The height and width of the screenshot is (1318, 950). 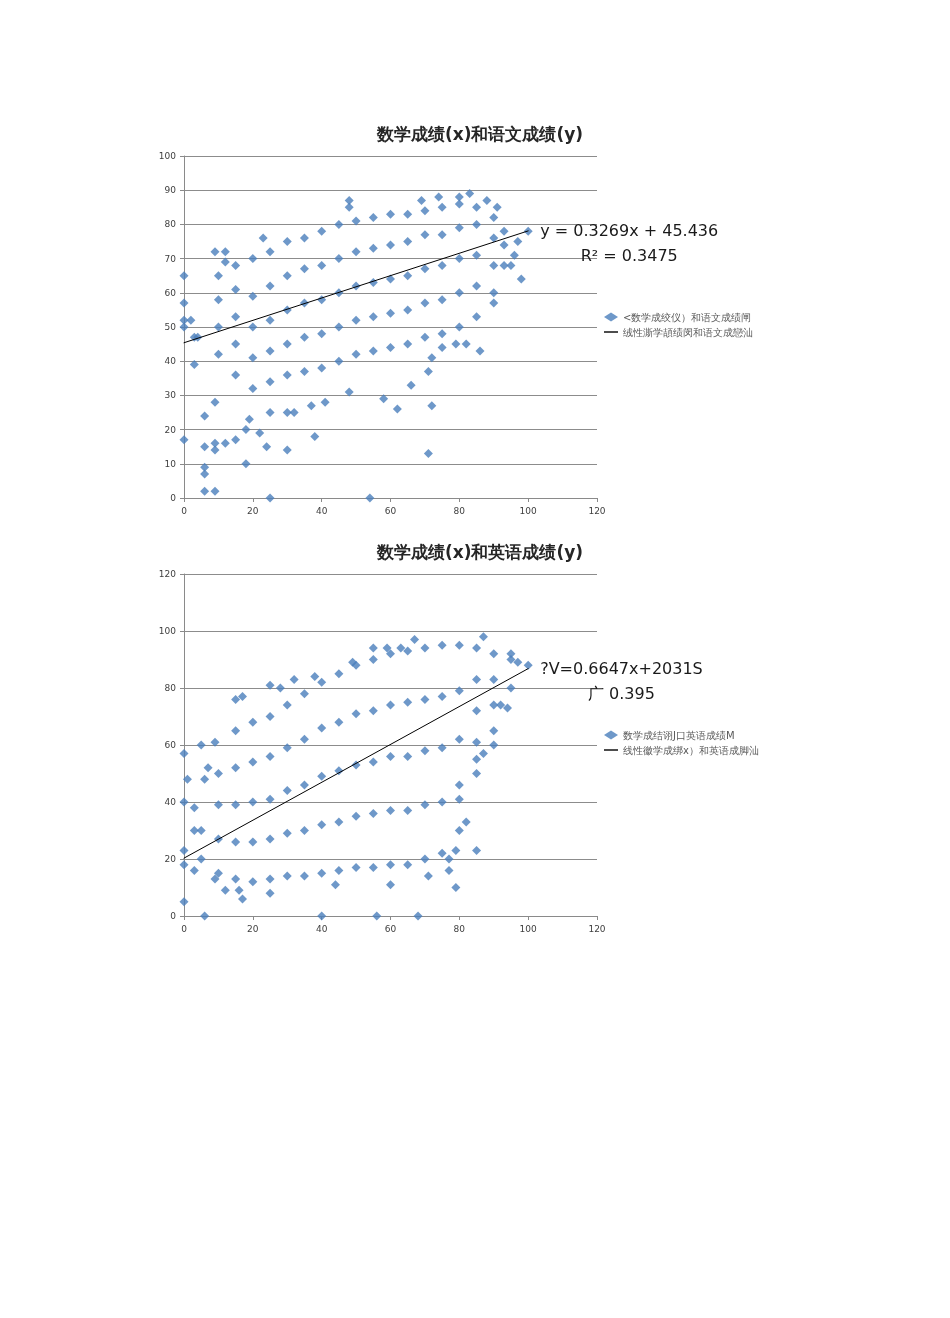 What do you see at coordinates (170, 327) in the screenshot?
I see `y-tick-label: 50` at bounding box center [170, 327].